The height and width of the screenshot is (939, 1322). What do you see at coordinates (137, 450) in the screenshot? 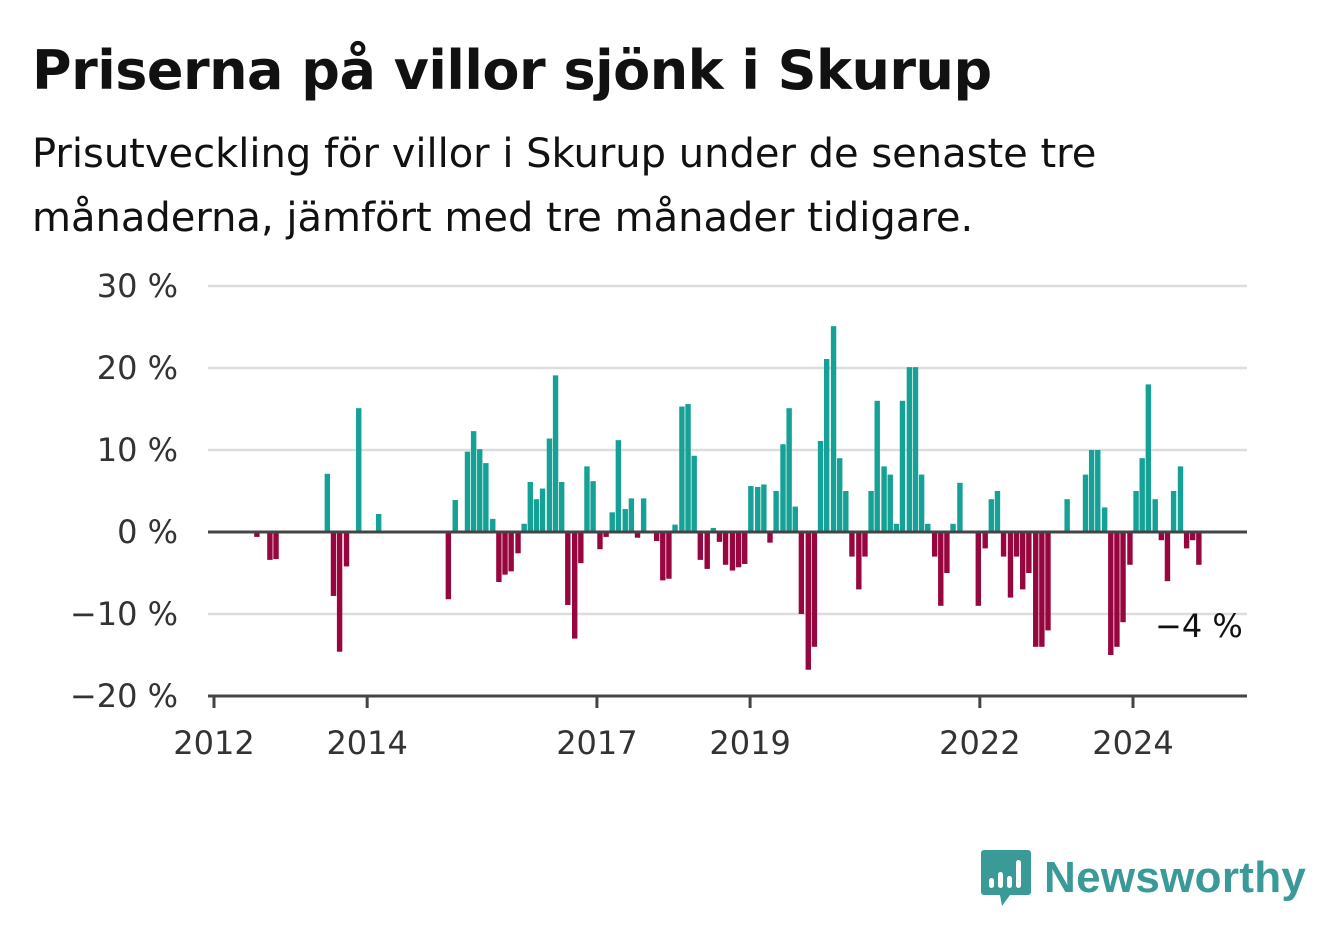
I see `y-tick-label: 10 %` at bounding box center [137, 450].